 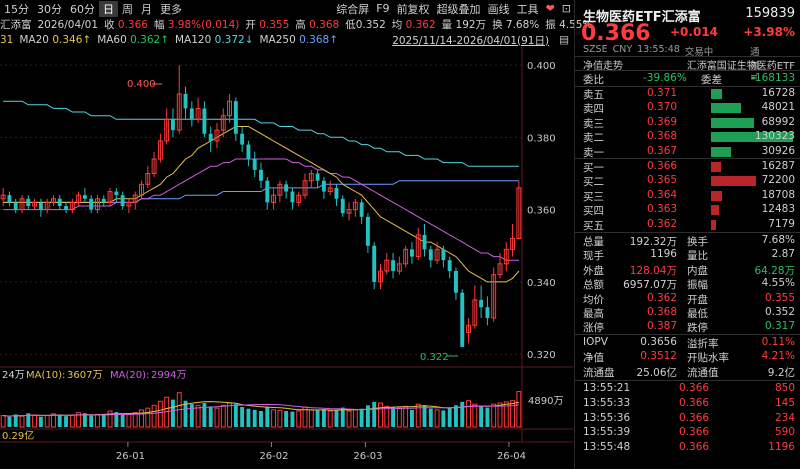 What do you see at coordinates (687, 108) in the screenshot?
I see `ask-row: 卖四 0.370 48021` at bounding box center [687, 108].